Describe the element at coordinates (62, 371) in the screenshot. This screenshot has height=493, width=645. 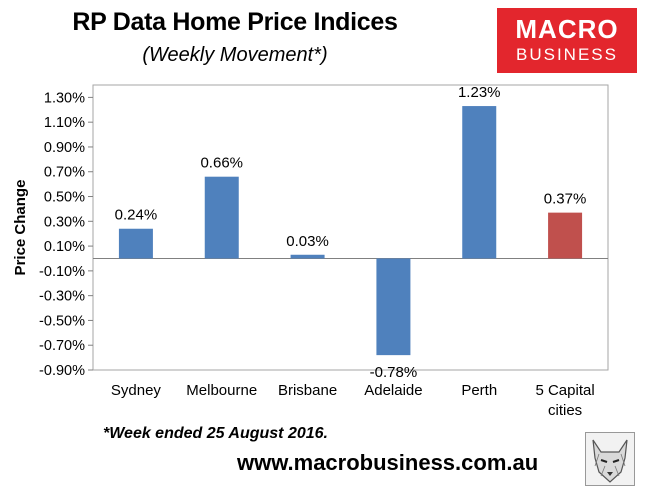
I see `y-tick-label: -0.90%` at that location.